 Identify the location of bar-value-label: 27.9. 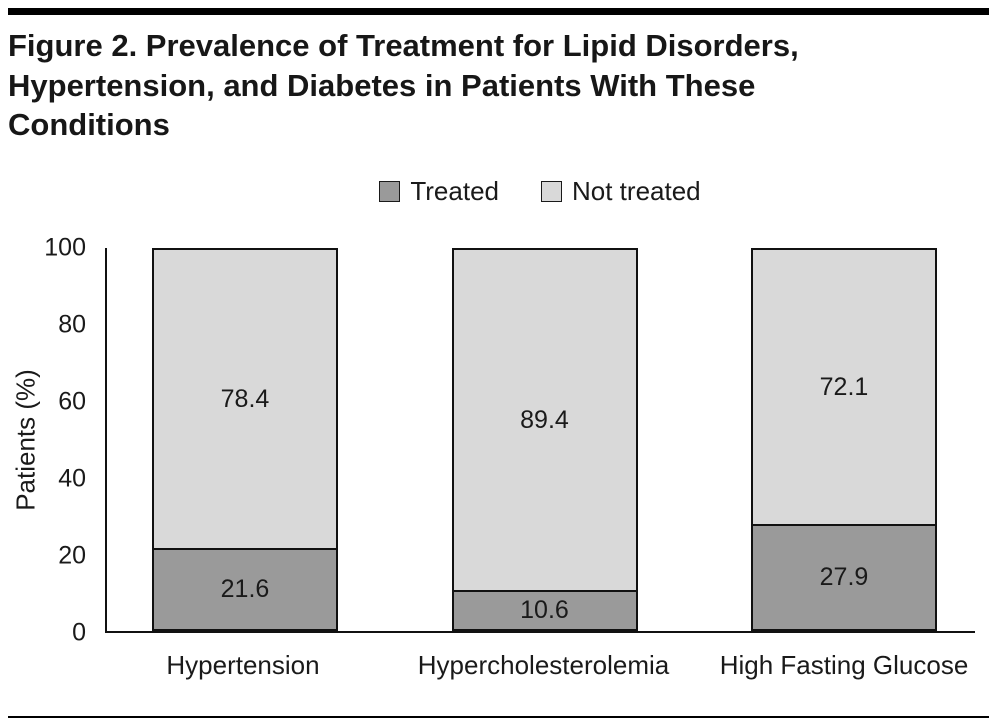
(844, 577).